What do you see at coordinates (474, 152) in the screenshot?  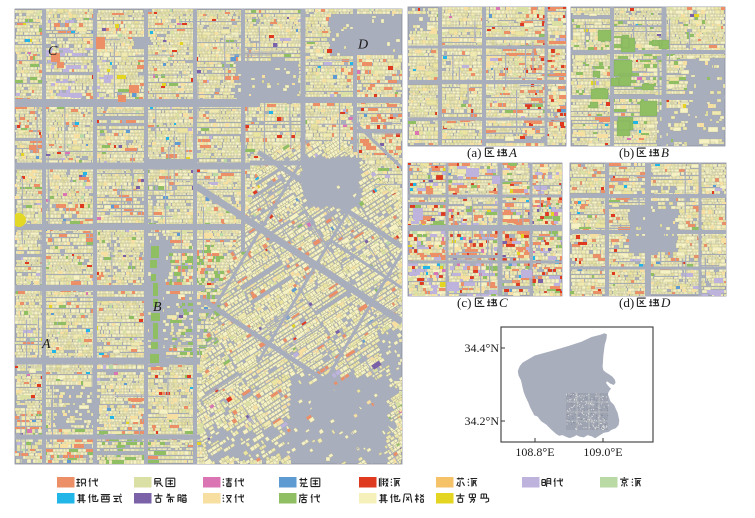 I see `svg-text: (a)` at bounding box center [474, 152].